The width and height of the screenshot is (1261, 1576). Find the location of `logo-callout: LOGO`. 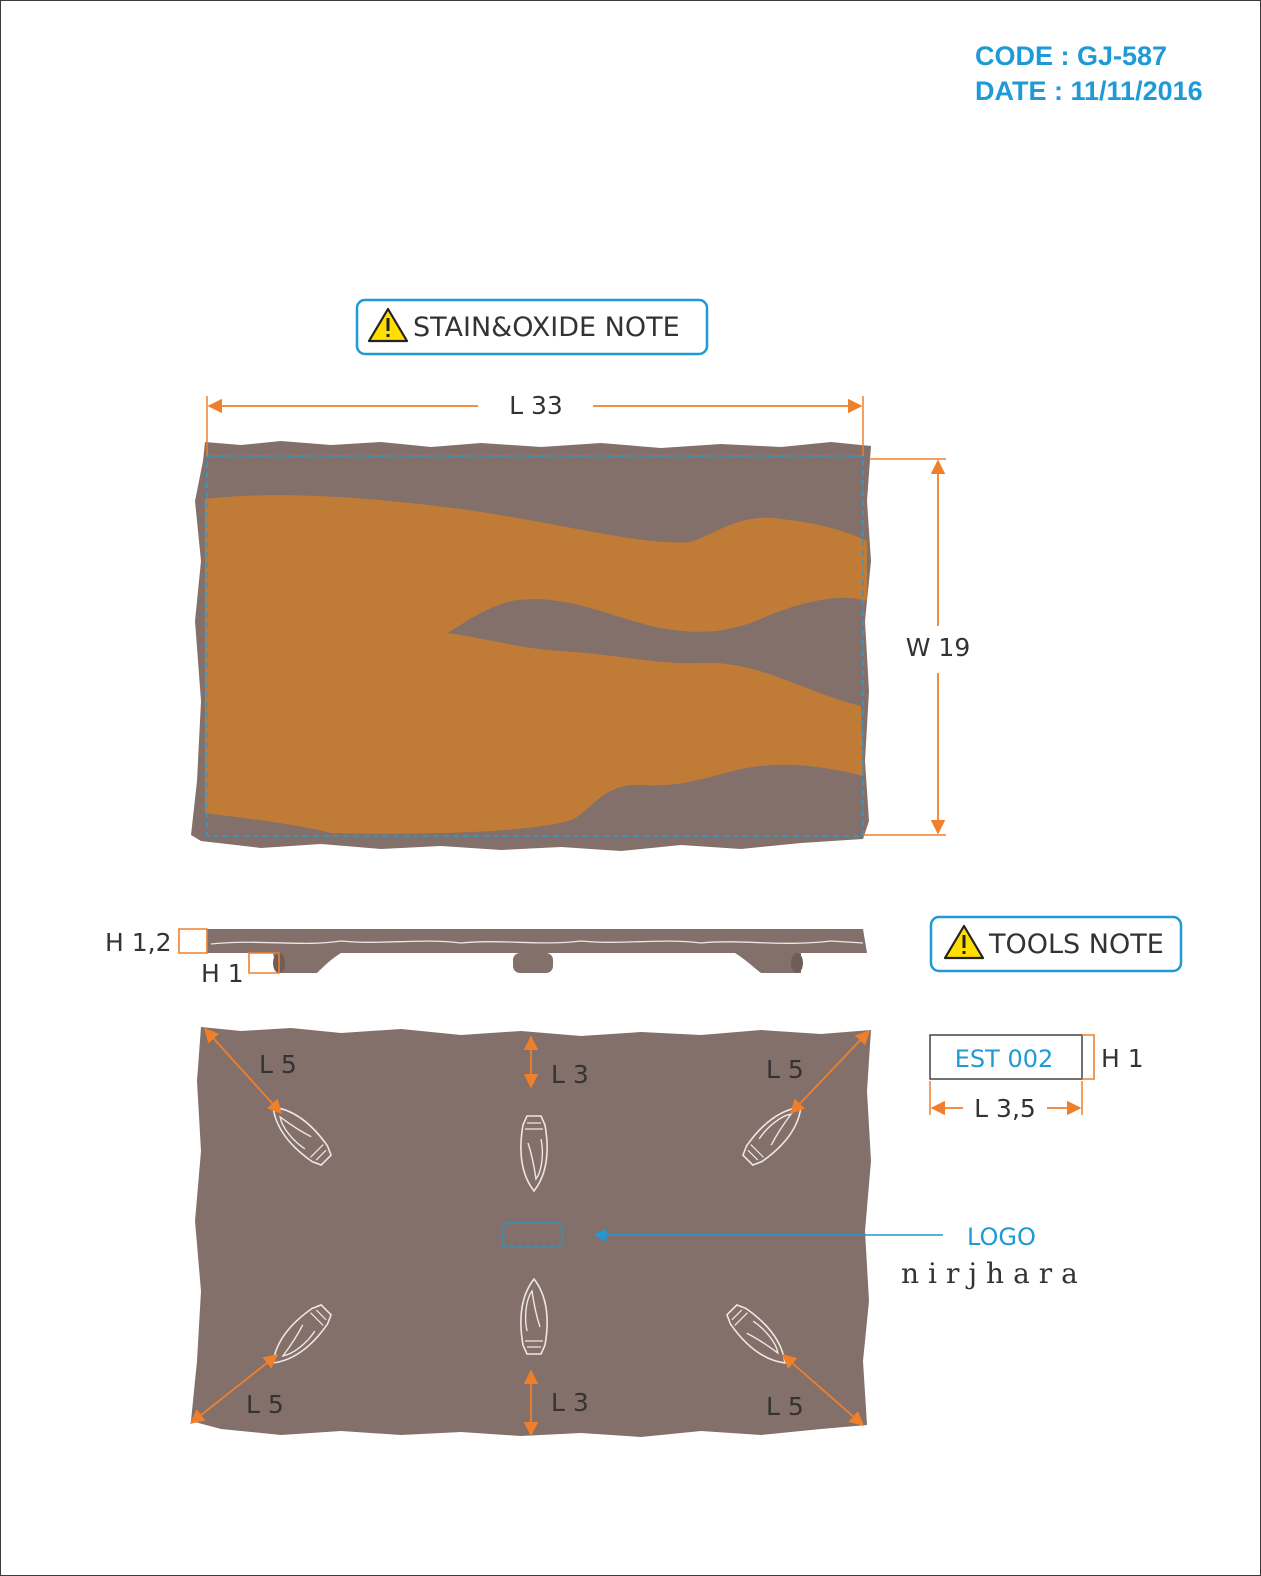

logo-callout: LOGO is located at coordinates (814, 1237).